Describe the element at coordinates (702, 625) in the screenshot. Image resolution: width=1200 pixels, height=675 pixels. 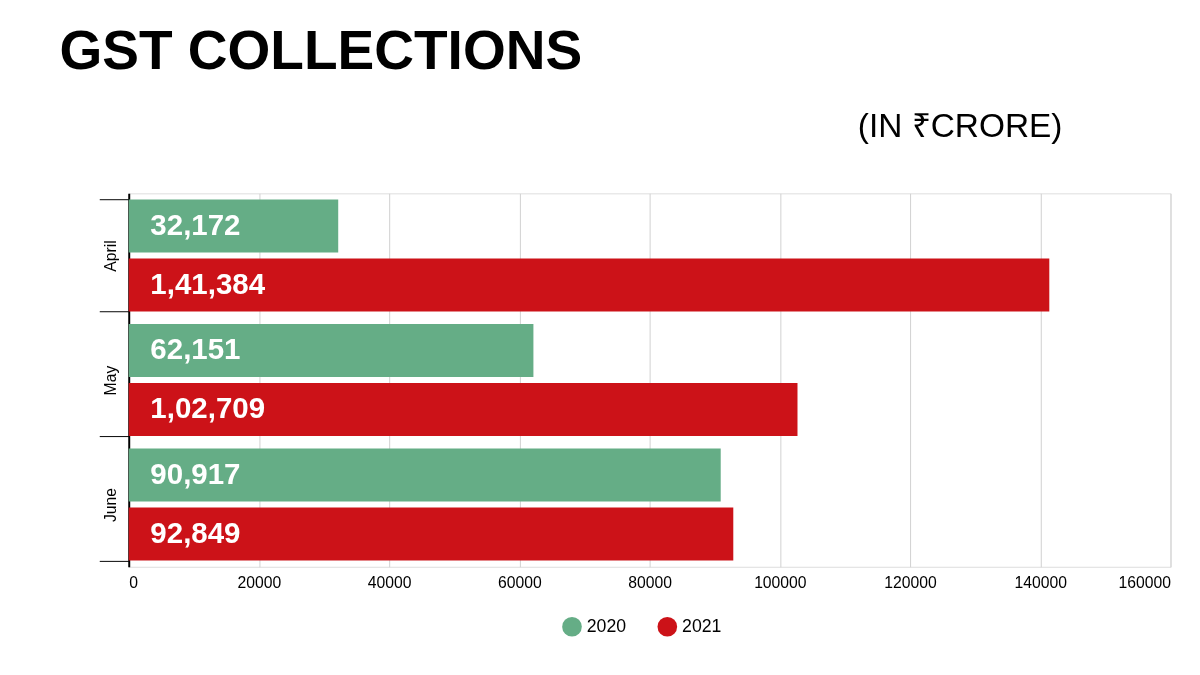
I see `legend-label: 2021` at that location.